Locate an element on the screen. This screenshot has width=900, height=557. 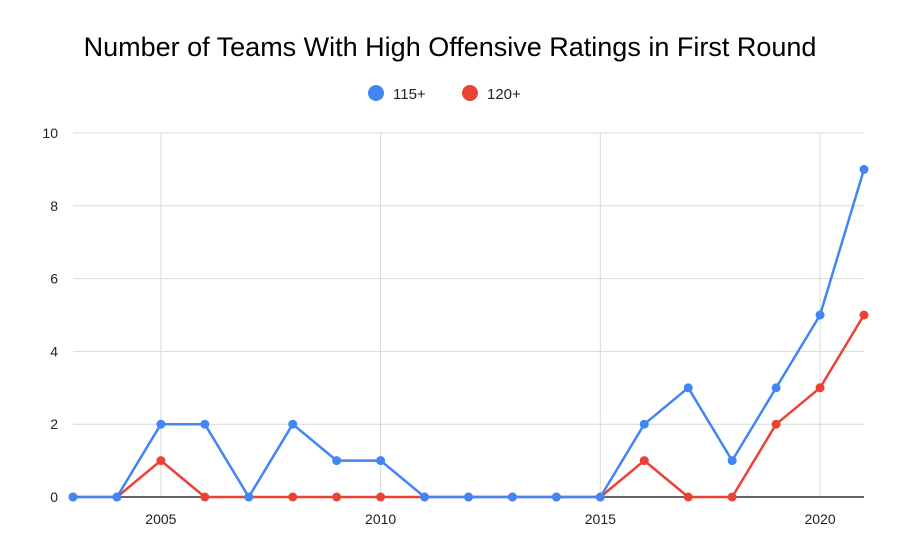
x-tick-label: 2010 is located at coordinates (380, 519).